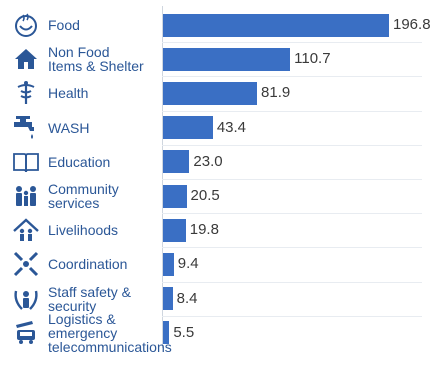  What do you see at coordinates (90, 298) in the screenshot?
I see `category-label: Staff safety & security` at bounding box center [90, 298].